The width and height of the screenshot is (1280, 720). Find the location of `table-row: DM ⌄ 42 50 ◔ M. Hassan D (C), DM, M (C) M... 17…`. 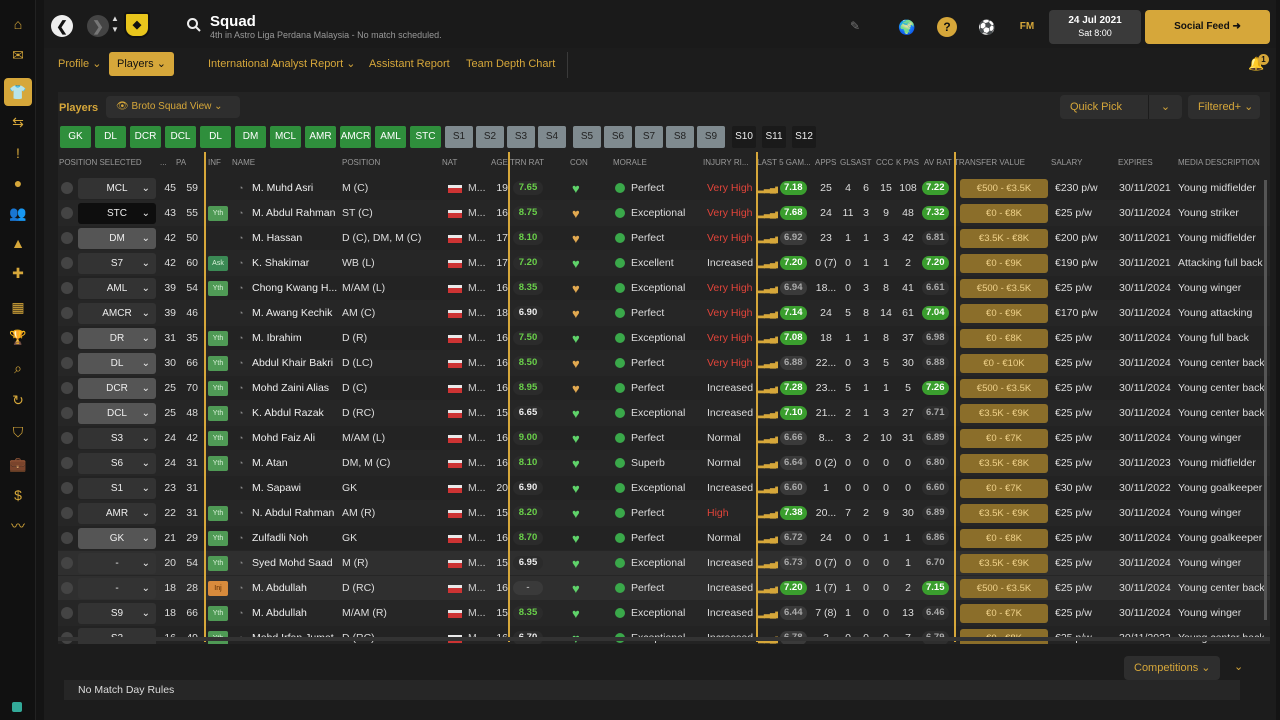

table-row: DM ⌄ 42 50 ◔ M. Hassan D (C), DM, M (C) M... 17… is located at coordinates (664, 238).